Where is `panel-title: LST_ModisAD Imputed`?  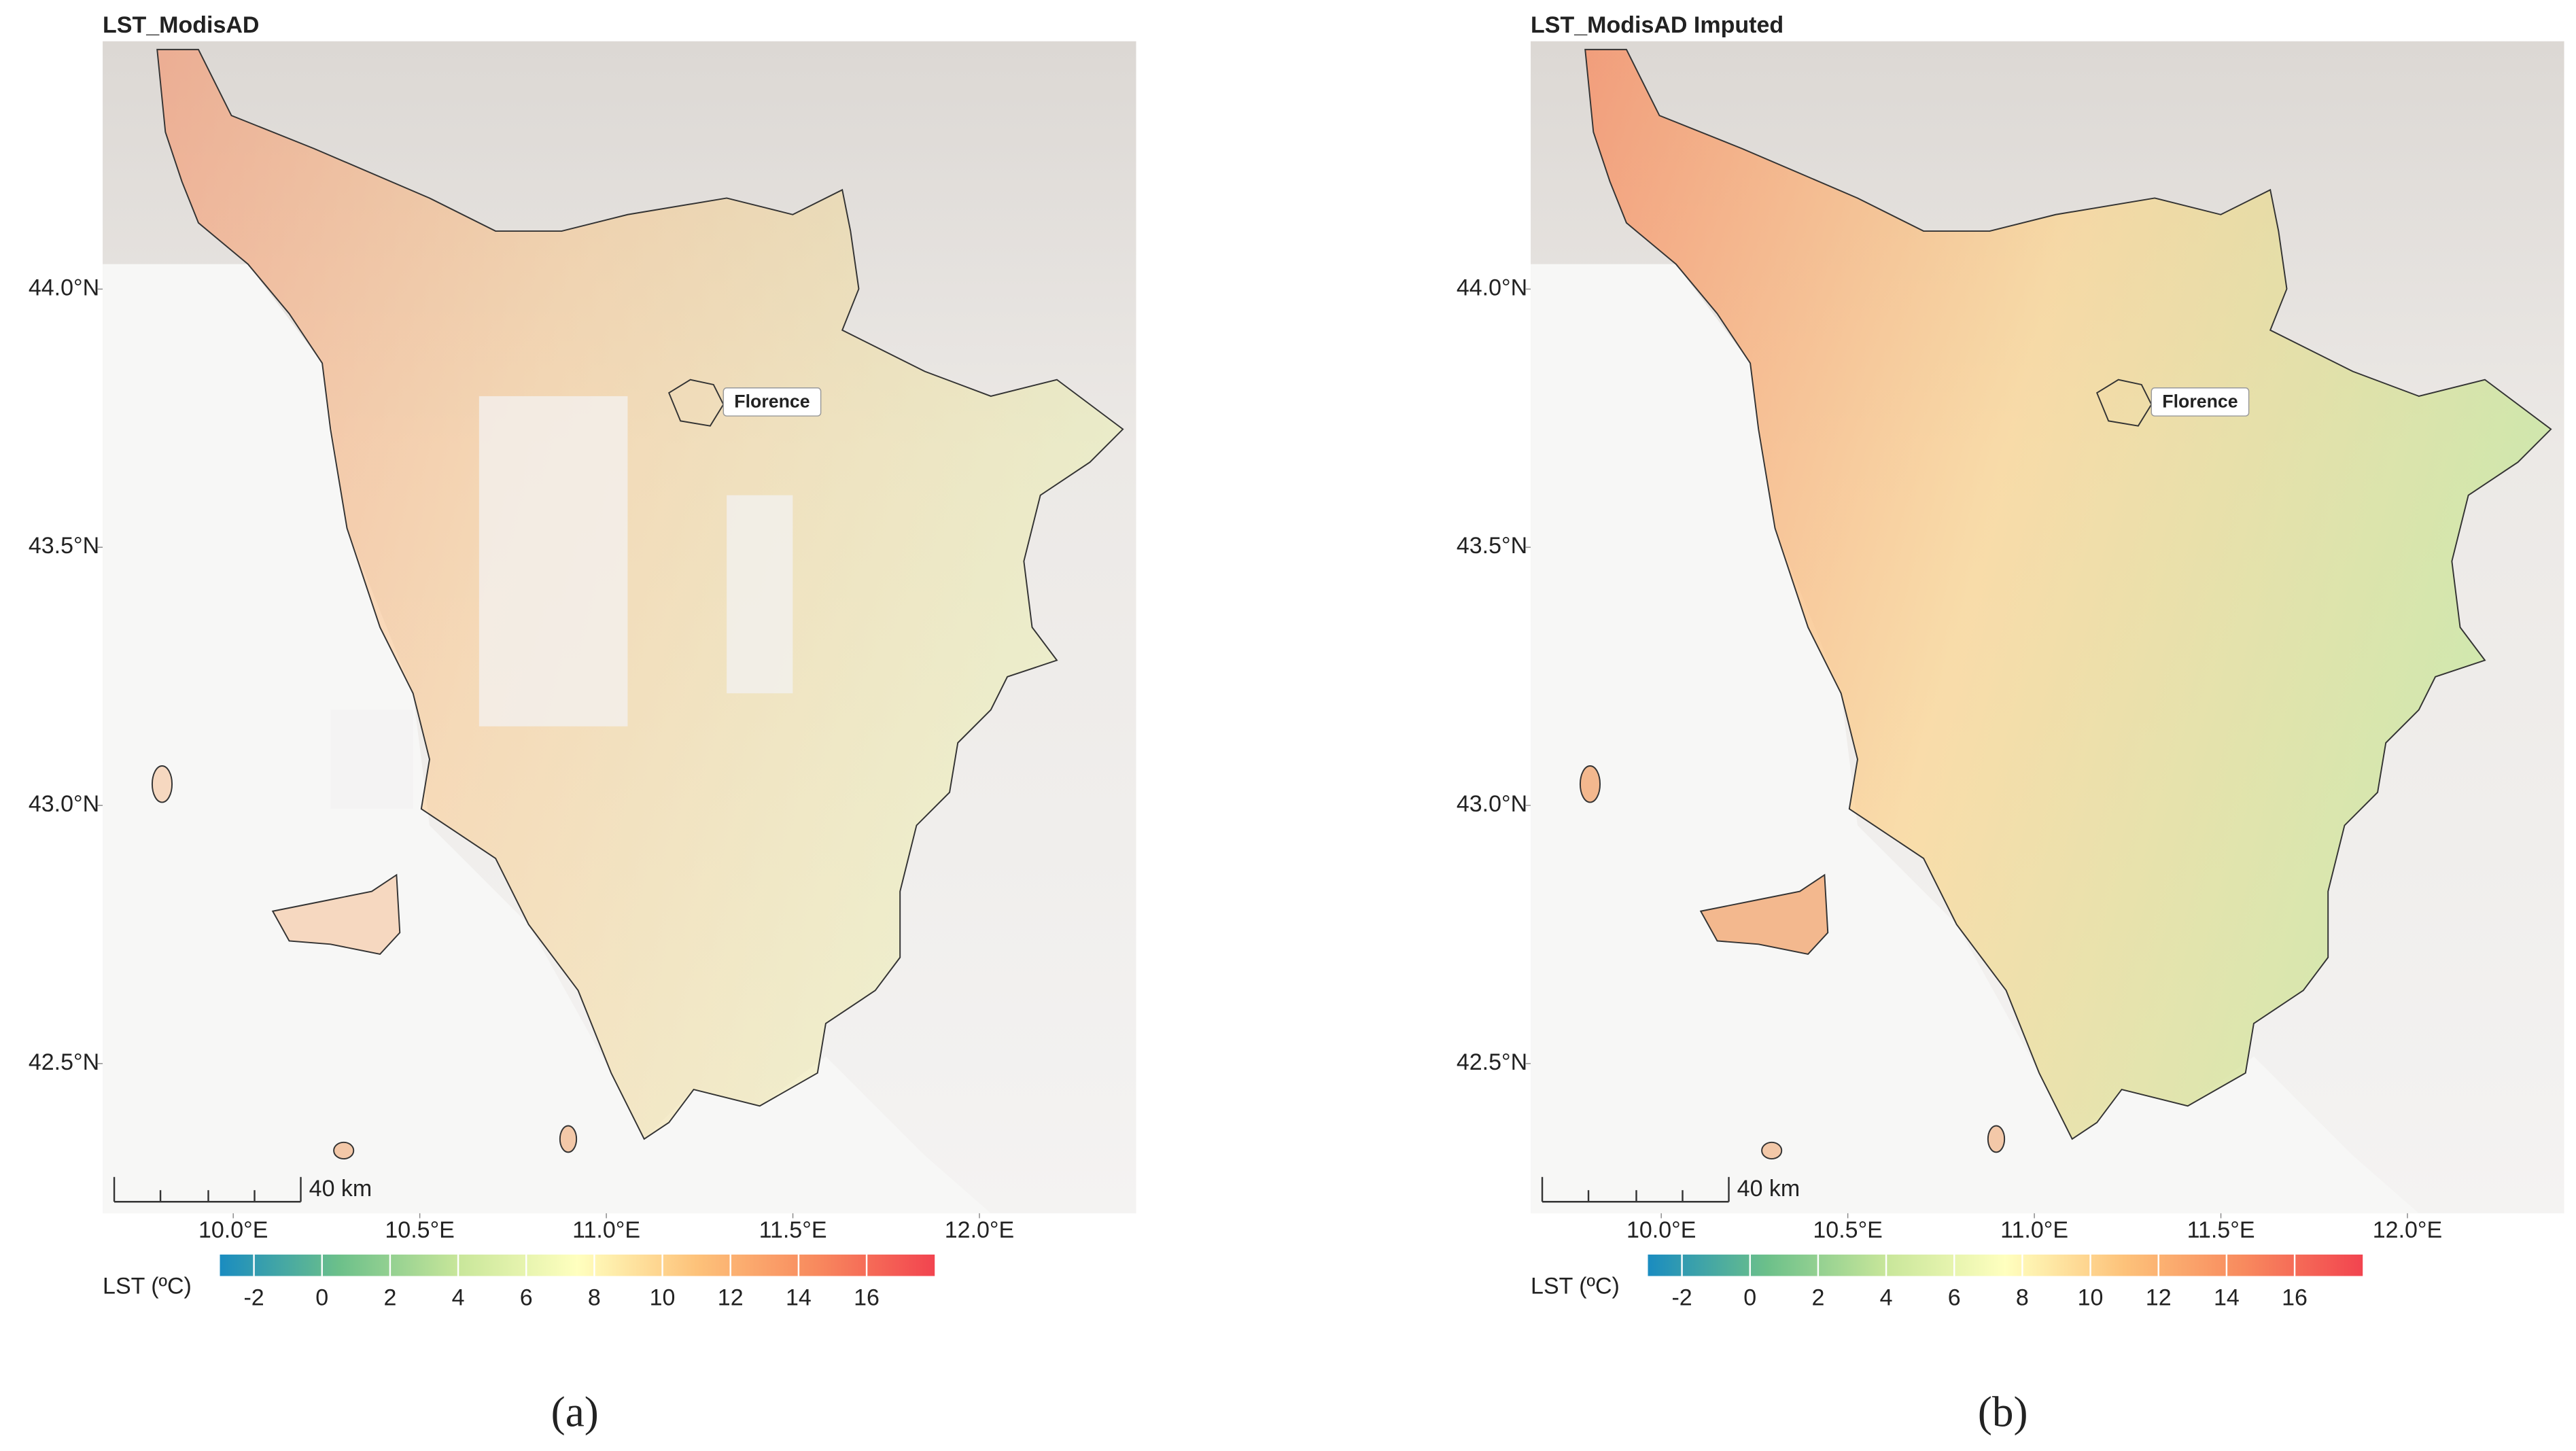
panel-title: LST_ModisAD Imputed is located at coordinates (1657, 25).